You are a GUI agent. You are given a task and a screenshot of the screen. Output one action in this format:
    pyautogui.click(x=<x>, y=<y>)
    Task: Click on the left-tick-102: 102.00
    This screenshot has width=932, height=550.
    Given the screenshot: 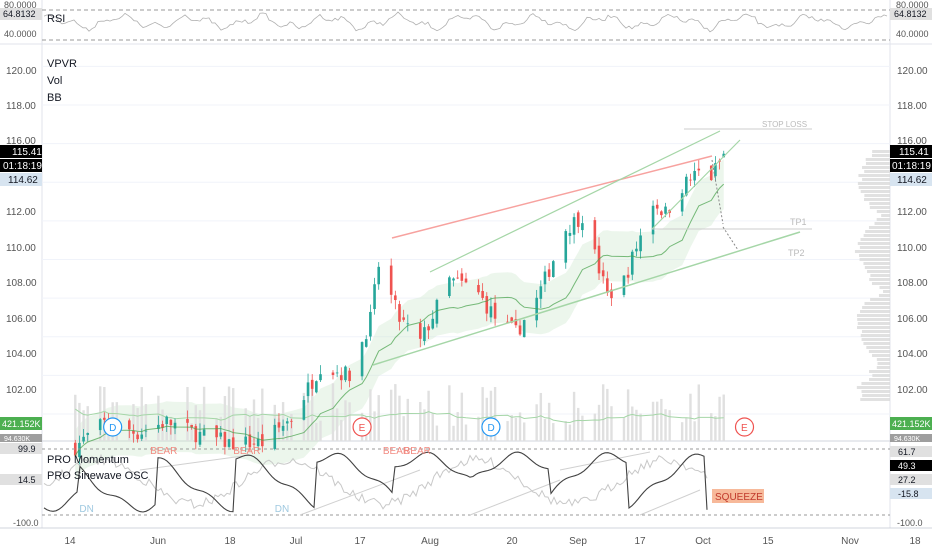 What is the action you would take?
    pyautogui.click(x=21, y=390)
    